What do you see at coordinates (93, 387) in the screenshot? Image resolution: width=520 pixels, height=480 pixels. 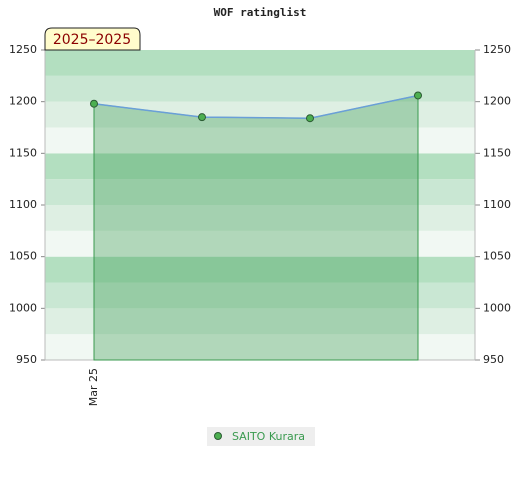 I see `x-tick-label: Mar 25` at bounding box center [93, 387].